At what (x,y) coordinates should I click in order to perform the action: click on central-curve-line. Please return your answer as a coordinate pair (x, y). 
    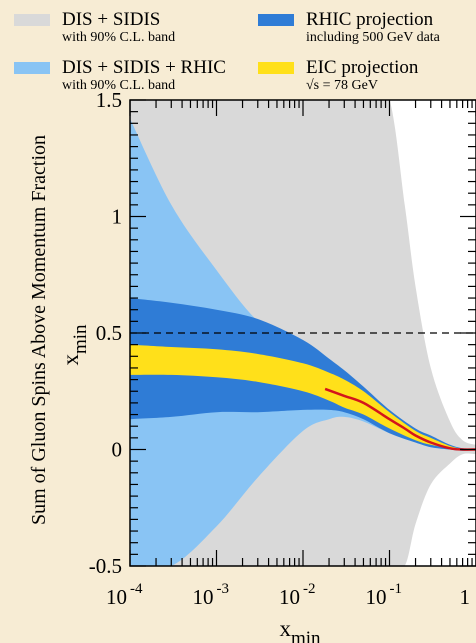
    Looking at the image, I should click on (400, 419).